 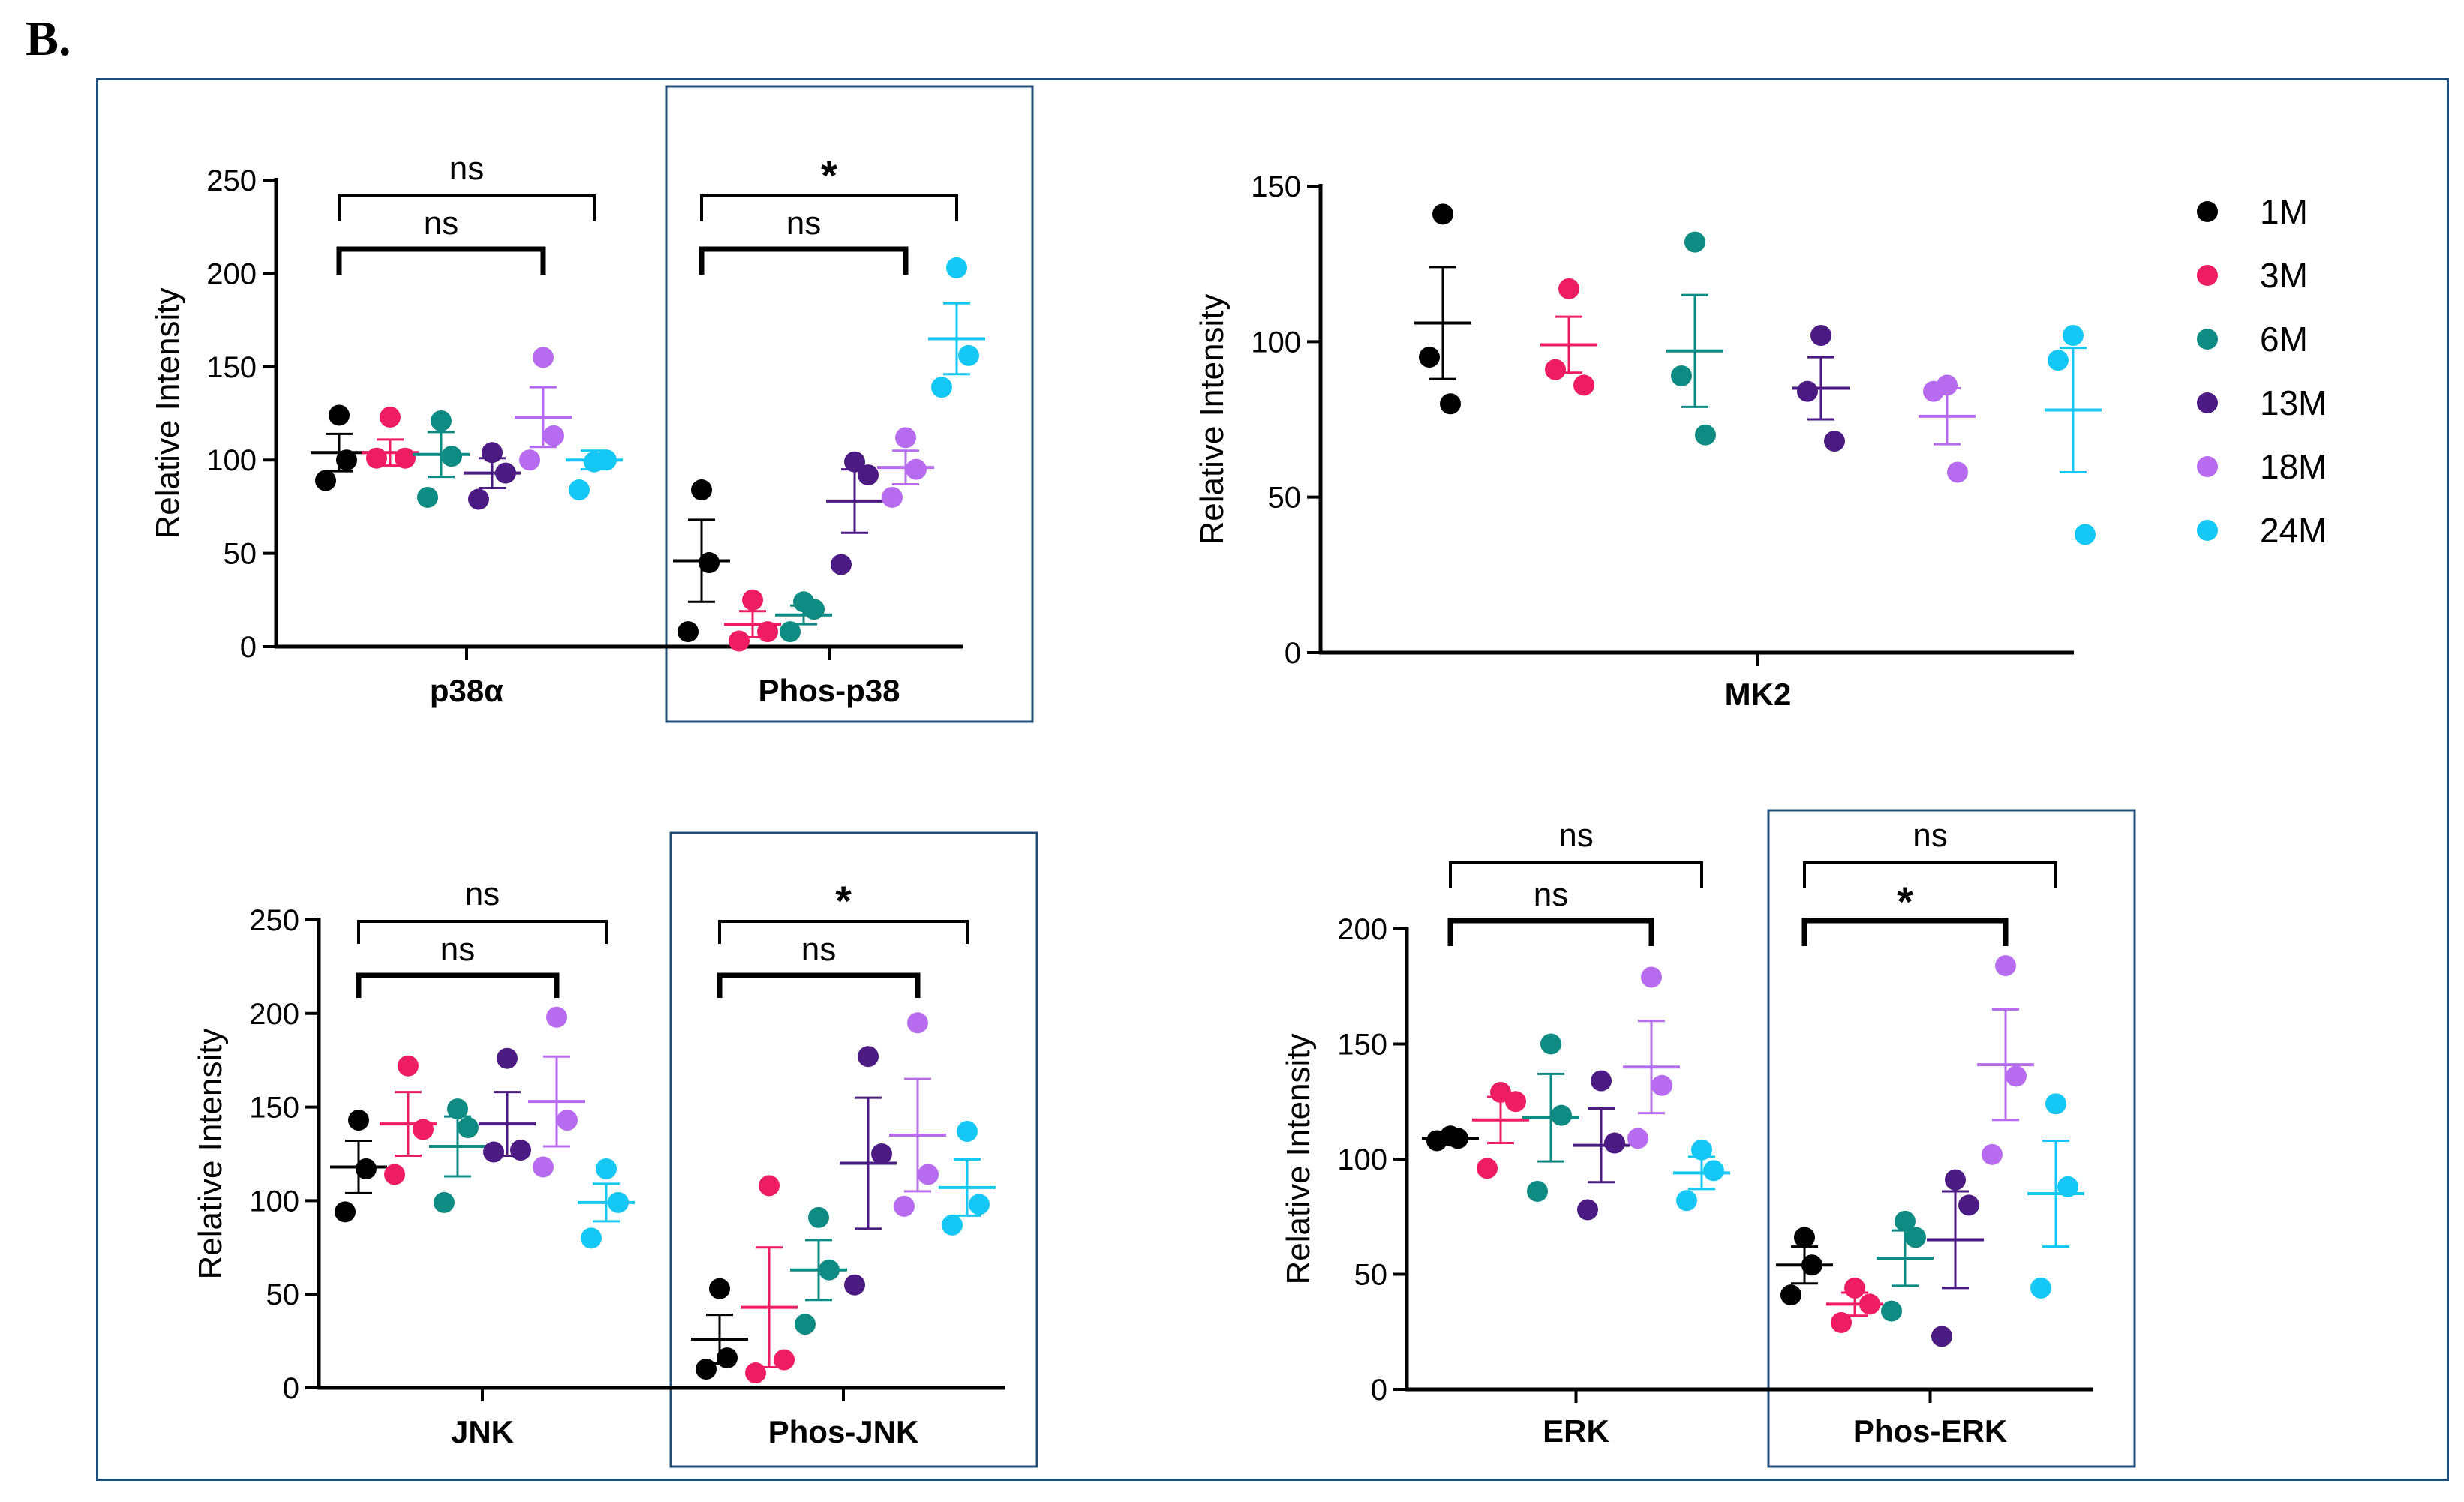 What do you see at coordinates (482, 1431) in the screenshot?
I see `x-category-label: JNK` at bounding box center [482, 1431].